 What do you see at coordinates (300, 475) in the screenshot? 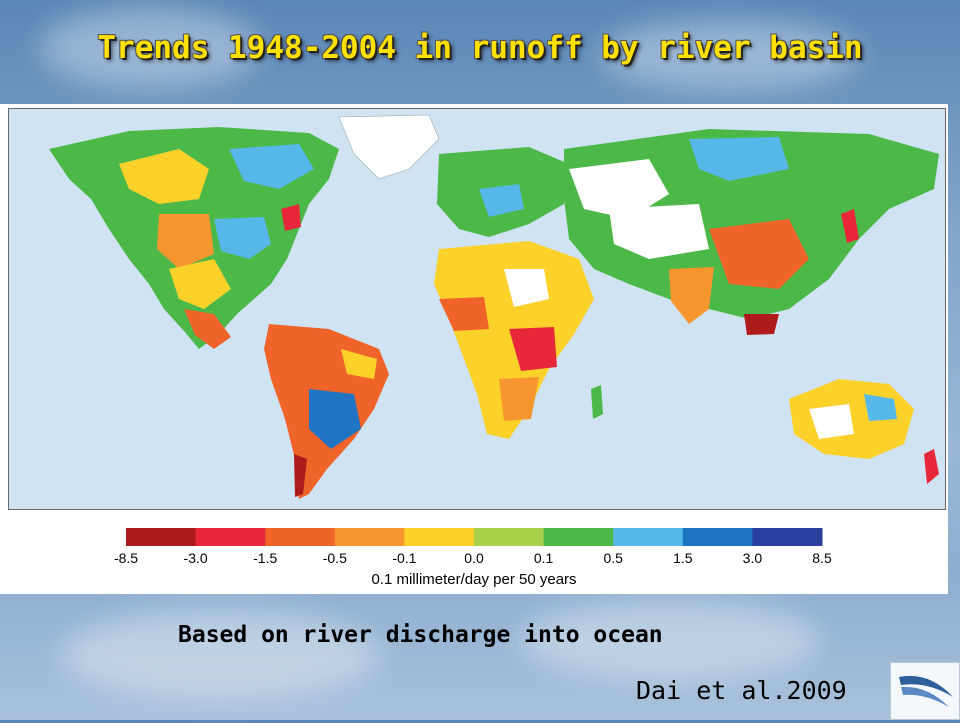
I see `region-patagonia-red` at bounding box center [300, 475].